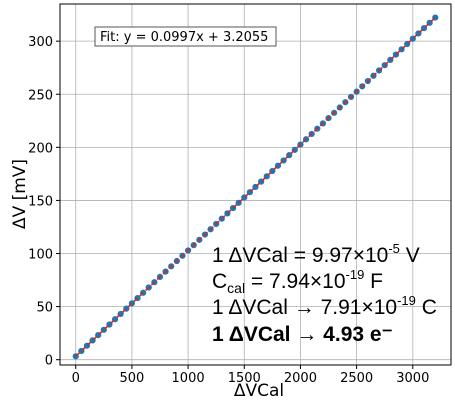  Describe the element at coordinates (304, 307) in the screenshot. I see `annotation-line-3-main: 1 ΔVCal → 7.91×10` at that location.